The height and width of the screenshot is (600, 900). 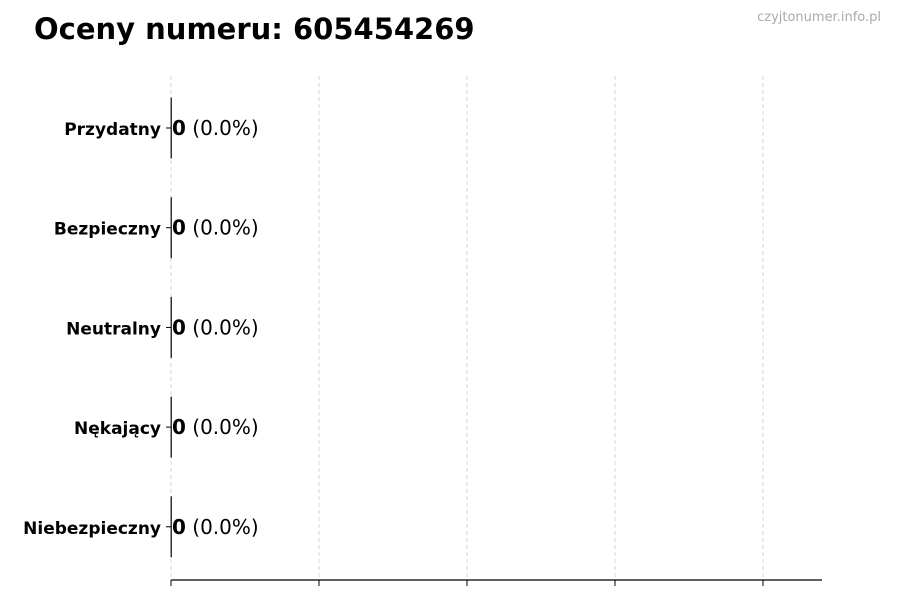 I want to click on category-label: Niebezpieczny, so click(x=92, y=529).